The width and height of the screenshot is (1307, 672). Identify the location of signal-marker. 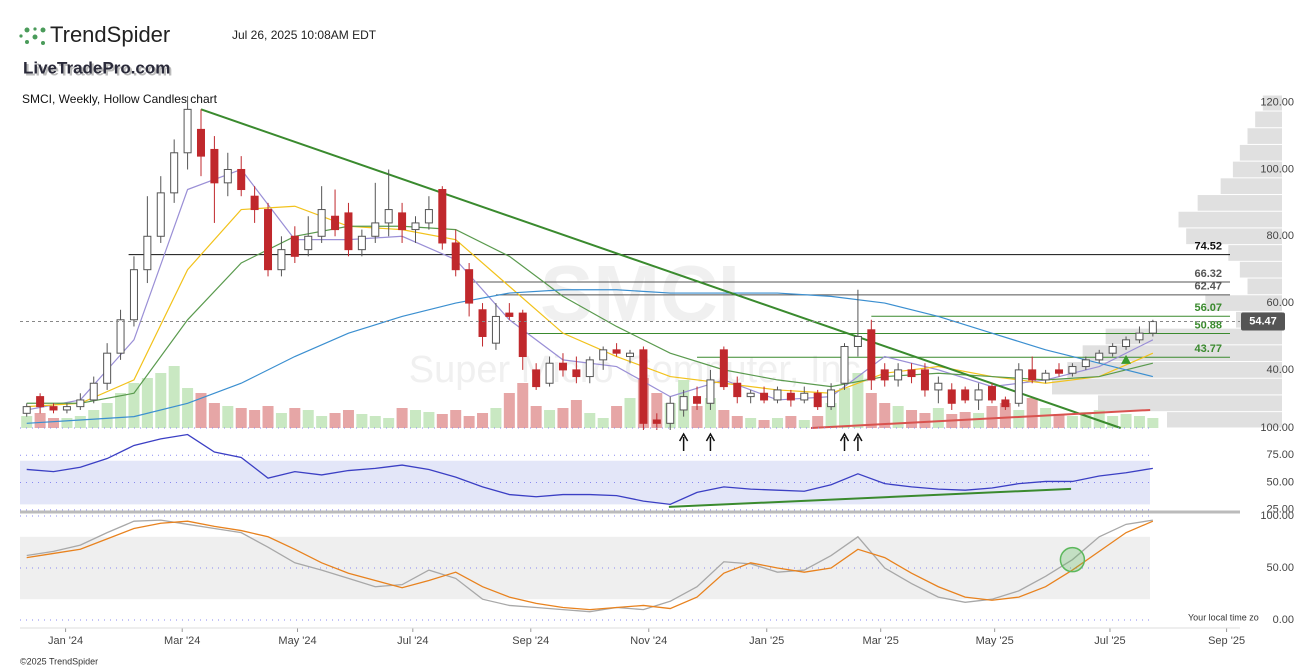
(1072, 559).